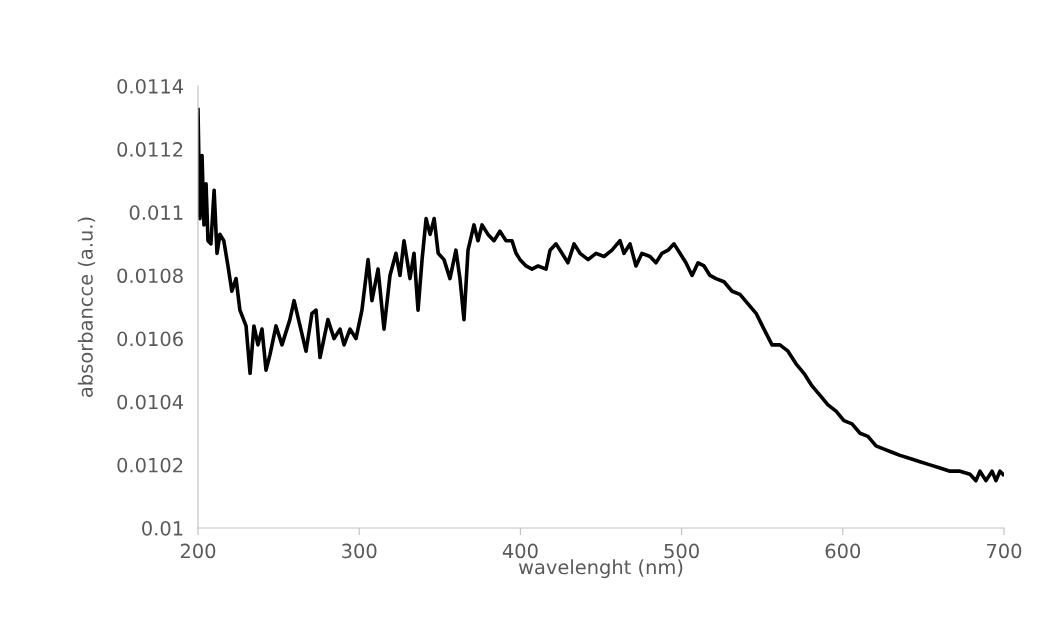 The image size is (1042, 630). I want to click on y-tick-label: 0.01, so click(162, 528).